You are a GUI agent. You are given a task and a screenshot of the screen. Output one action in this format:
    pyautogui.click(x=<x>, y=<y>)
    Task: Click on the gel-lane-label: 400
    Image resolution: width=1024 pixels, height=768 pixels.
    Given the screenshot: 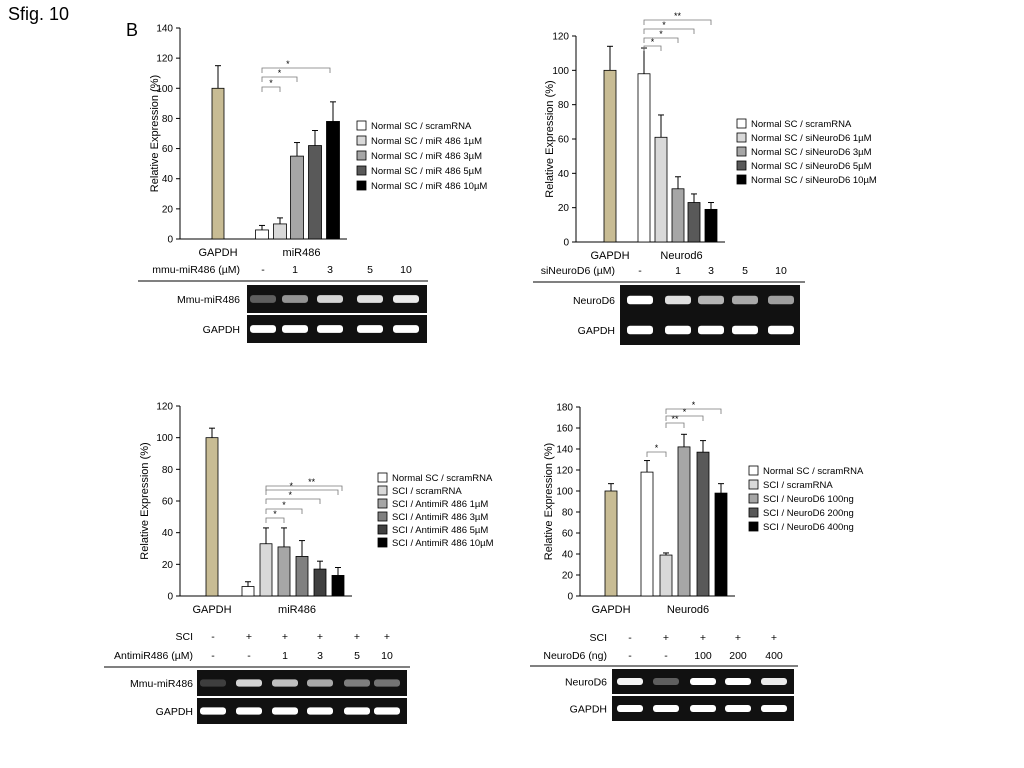 What is the action you would take?
    pyautogui.click(x=774, y=656)
    